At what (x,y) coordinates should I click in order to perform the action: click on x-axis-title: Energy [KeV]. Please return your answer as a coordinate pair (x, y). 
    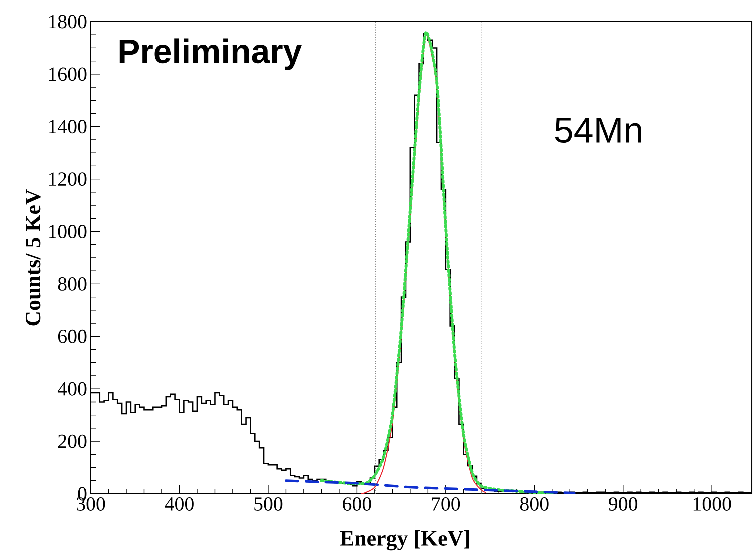
    Looking at the image, I should click on (405, 540).